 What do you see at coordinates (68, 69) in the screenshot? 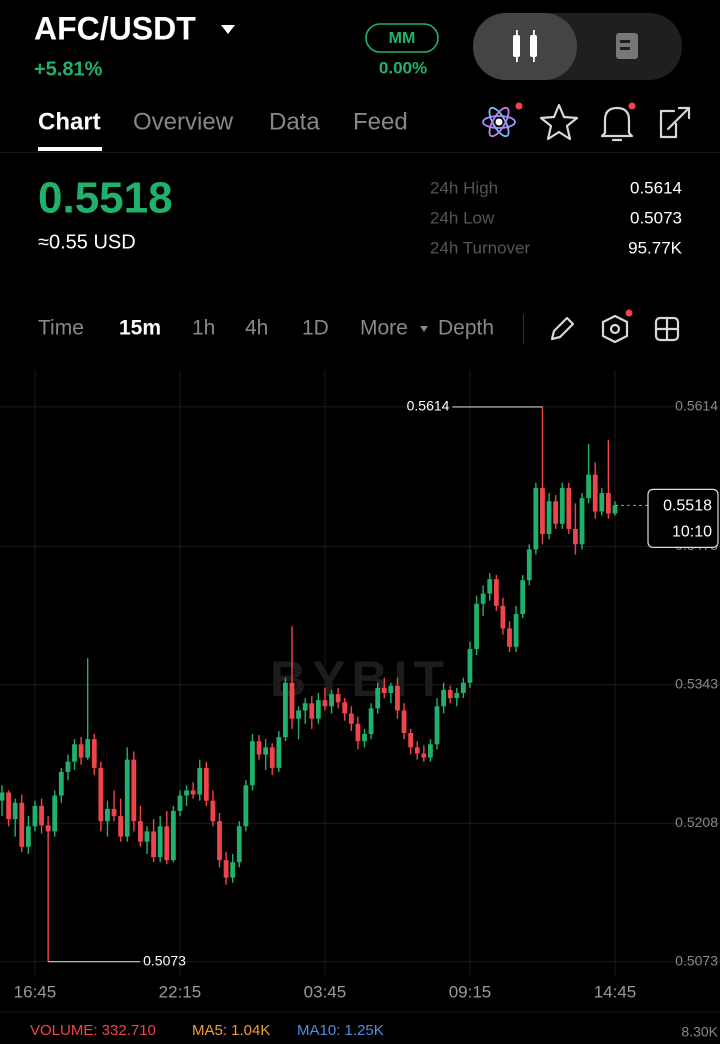
I see `price-change: +5.81%` at bounding box center [68, 69].